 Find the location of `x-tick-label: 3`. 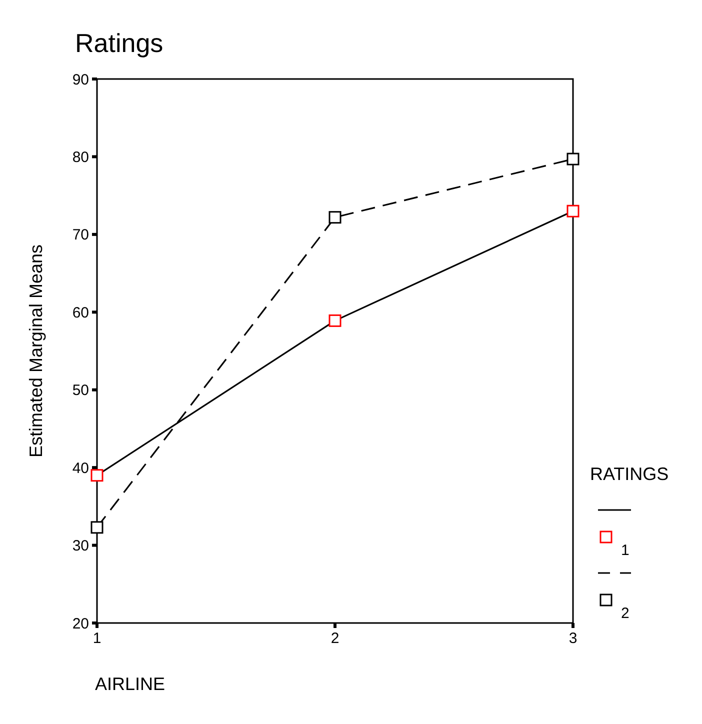

x-tick-label: 3 is located at coordinates (573, 638).